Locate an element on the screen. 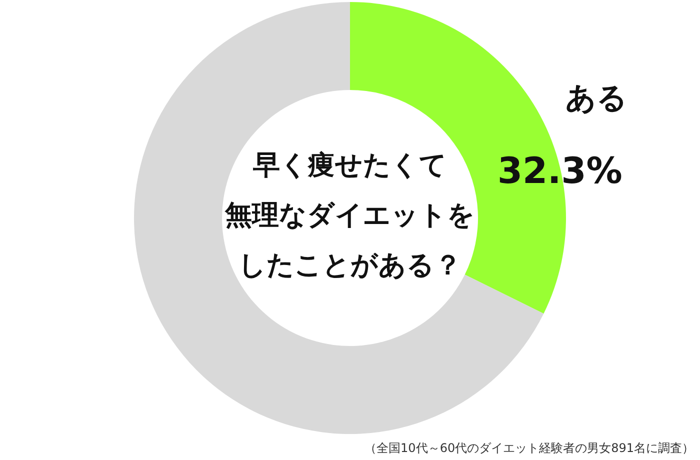 This screenshot has height=460, width=700. text: （全国10代～60代のダイエット経験者の男女891名に調査） is located at coordinates (529, 448).